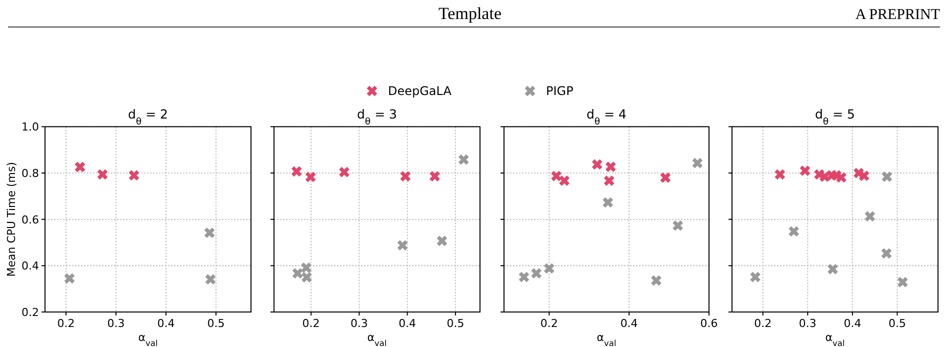 Image resolution: width=948 pixels, height=347 pixels. What do you see at coordinates (30, 219) in the screenshot?
I see `y-tick-label: 0.6` at bounding box center [30, 219].